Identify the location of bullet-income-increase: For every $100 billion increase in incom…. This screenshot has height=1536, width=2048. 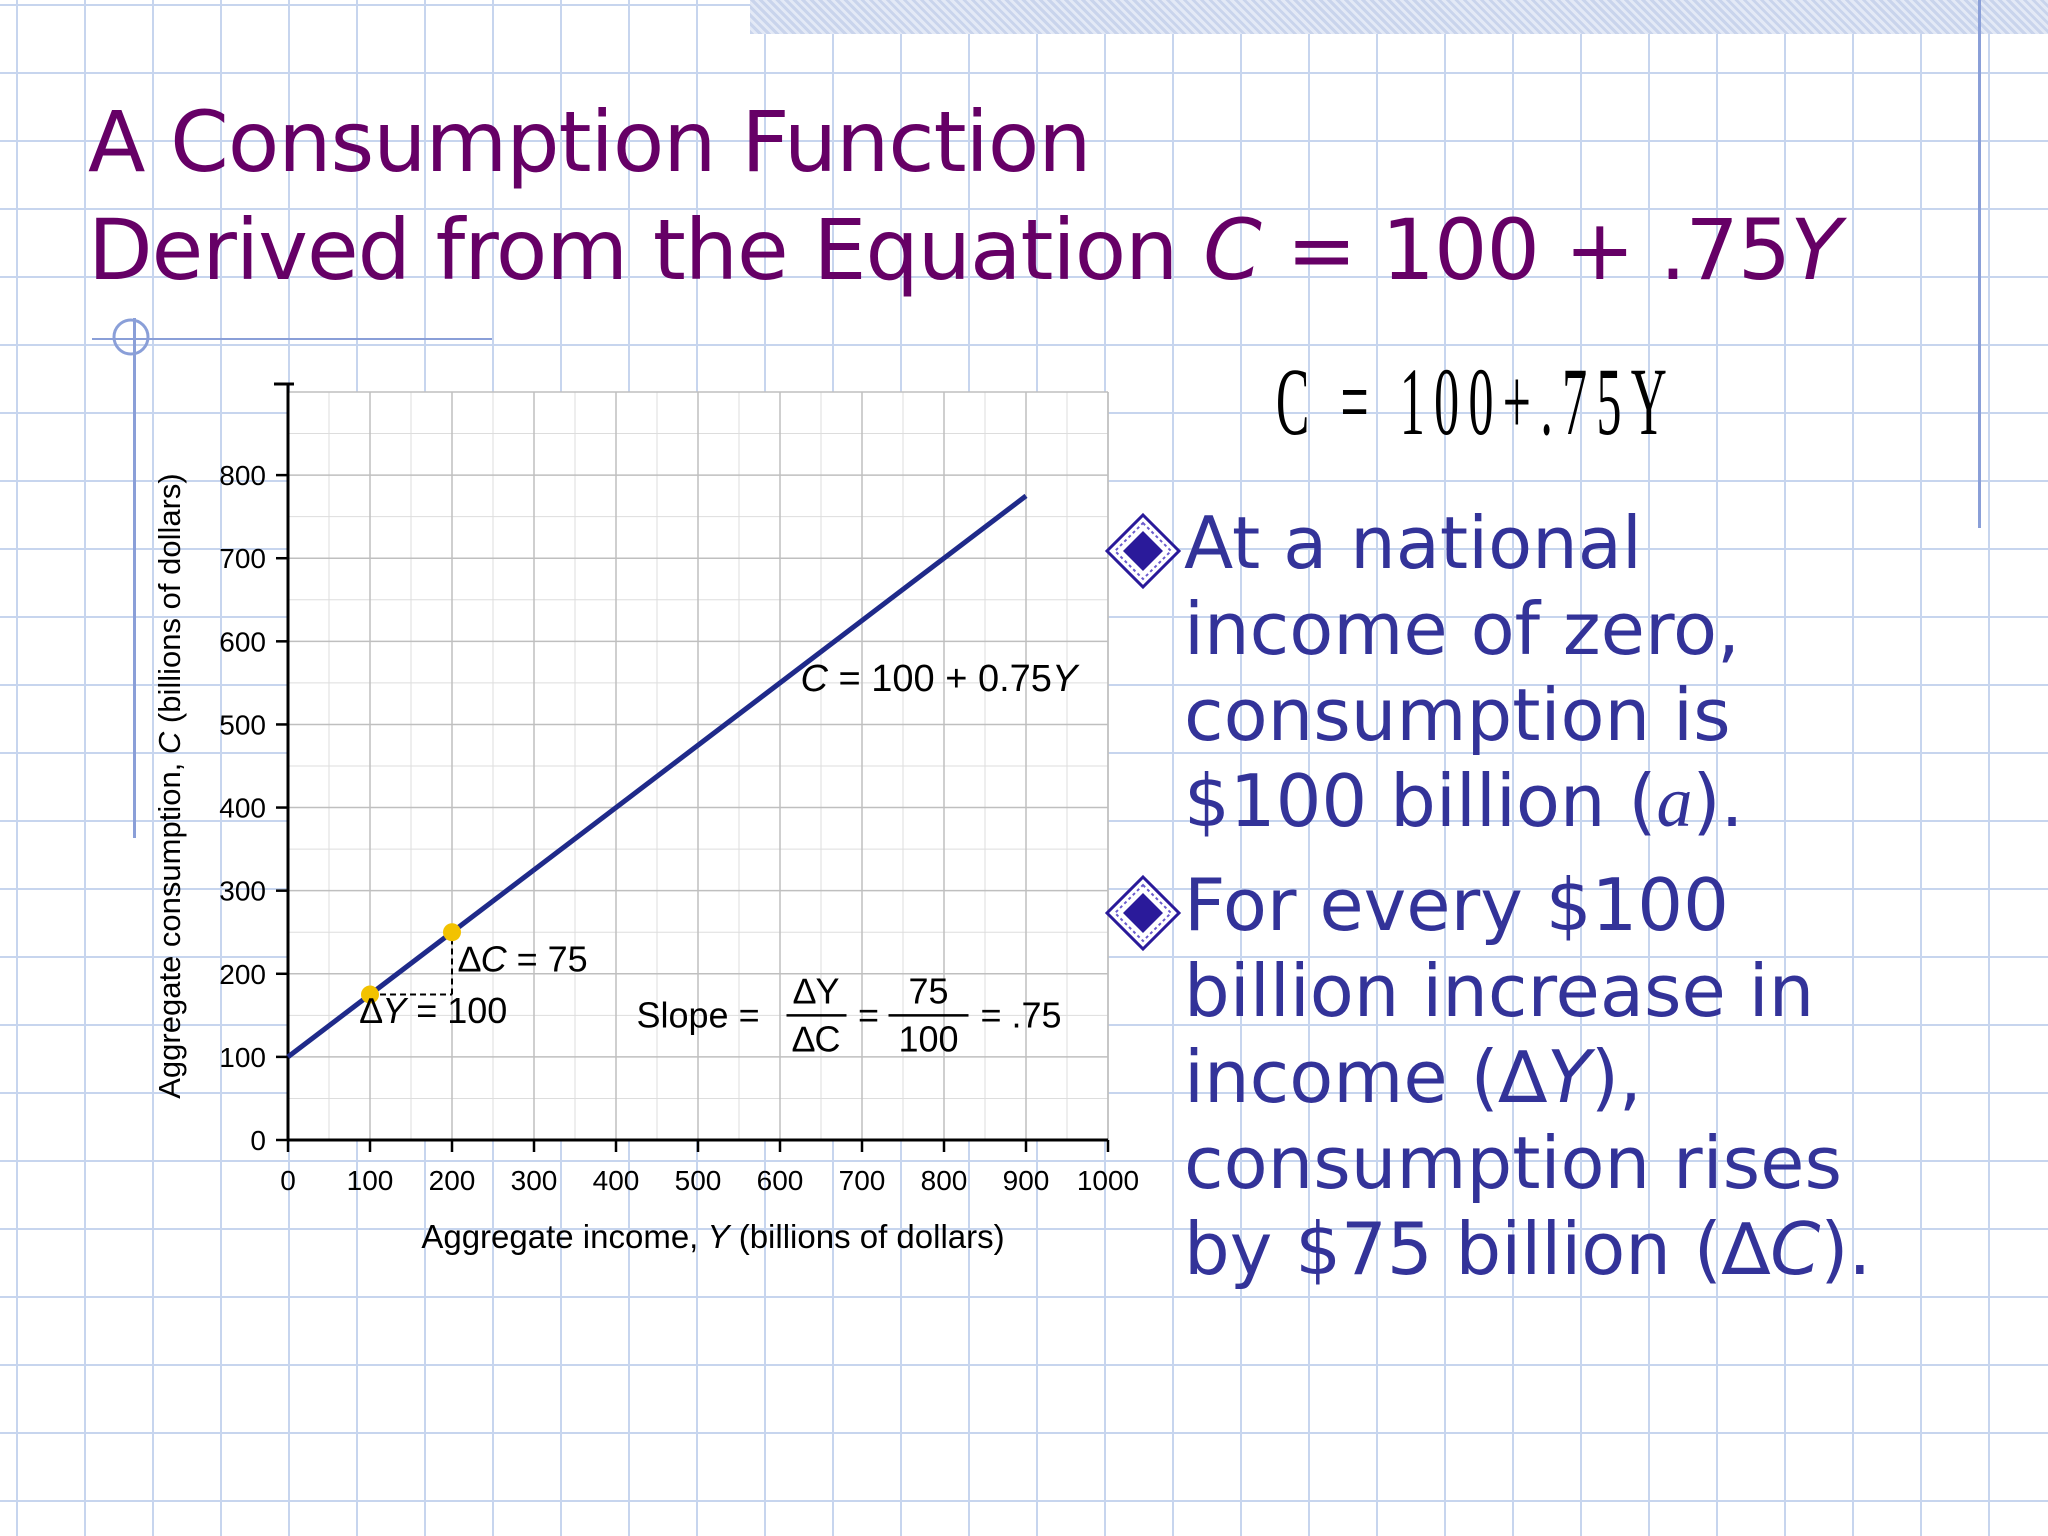
(1487, 1077).